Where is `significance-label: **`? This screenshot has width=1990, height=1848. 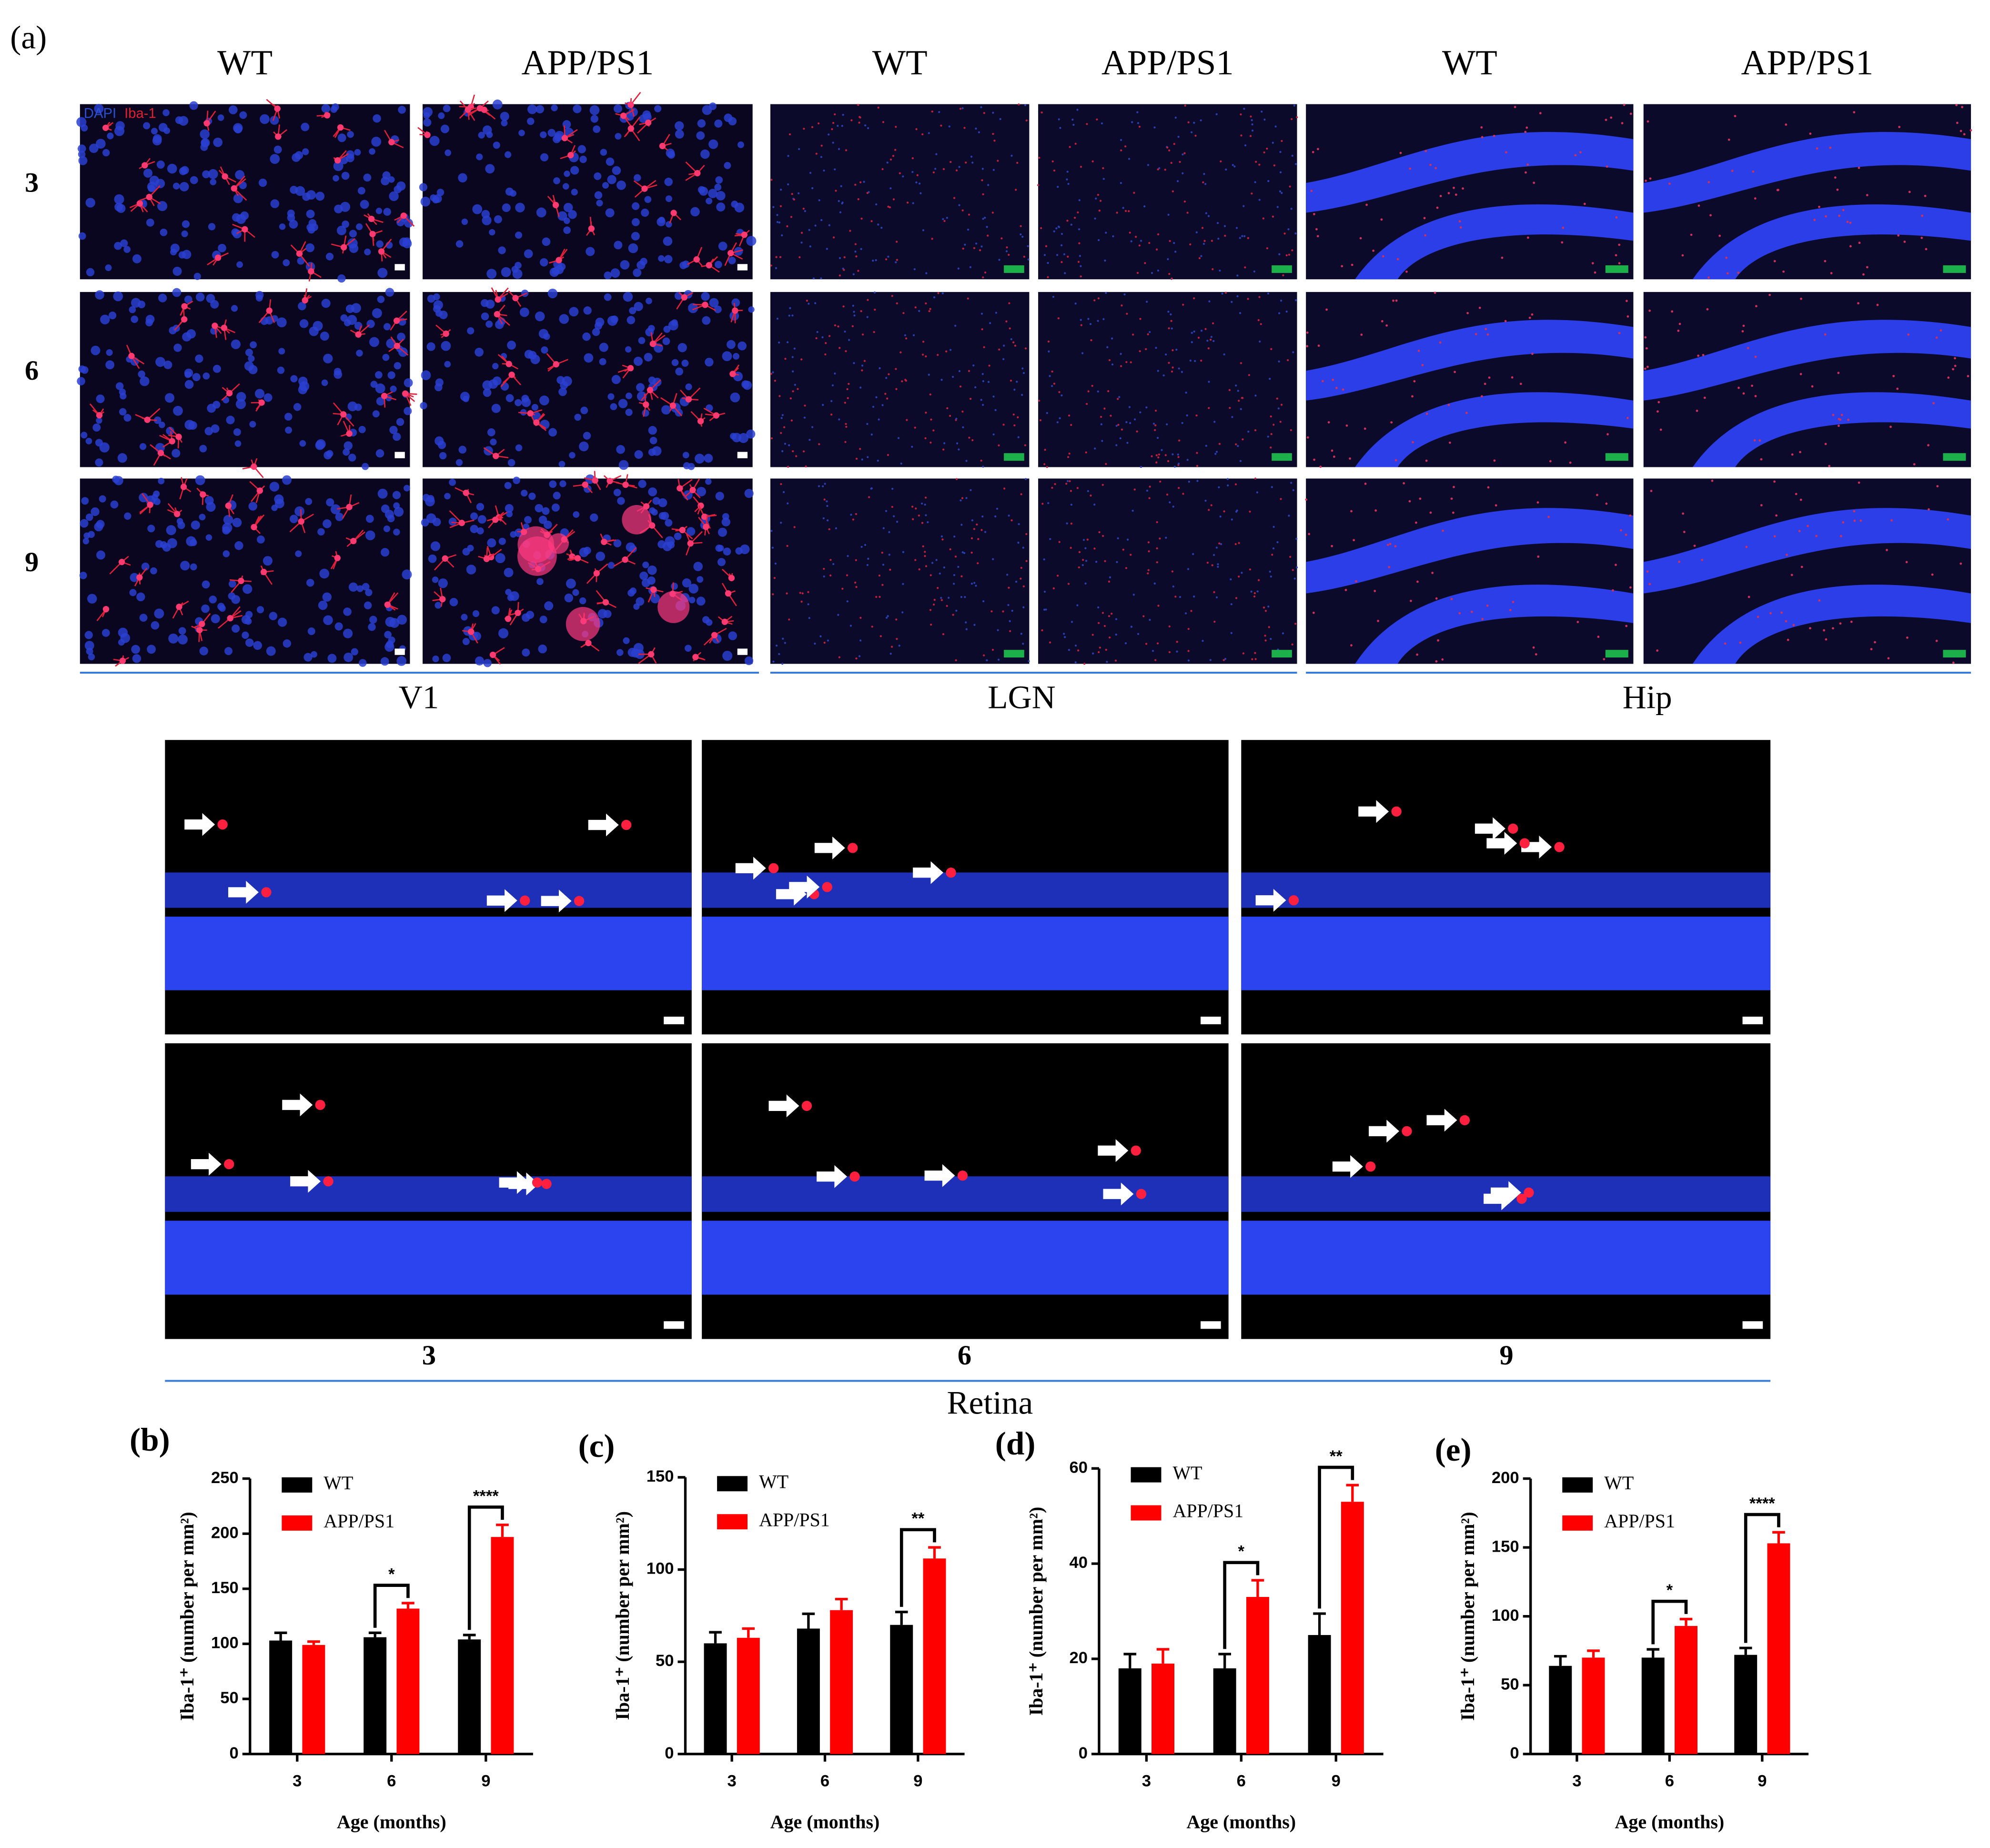
significance-label: ** is located at coordinates (1336, 1456).